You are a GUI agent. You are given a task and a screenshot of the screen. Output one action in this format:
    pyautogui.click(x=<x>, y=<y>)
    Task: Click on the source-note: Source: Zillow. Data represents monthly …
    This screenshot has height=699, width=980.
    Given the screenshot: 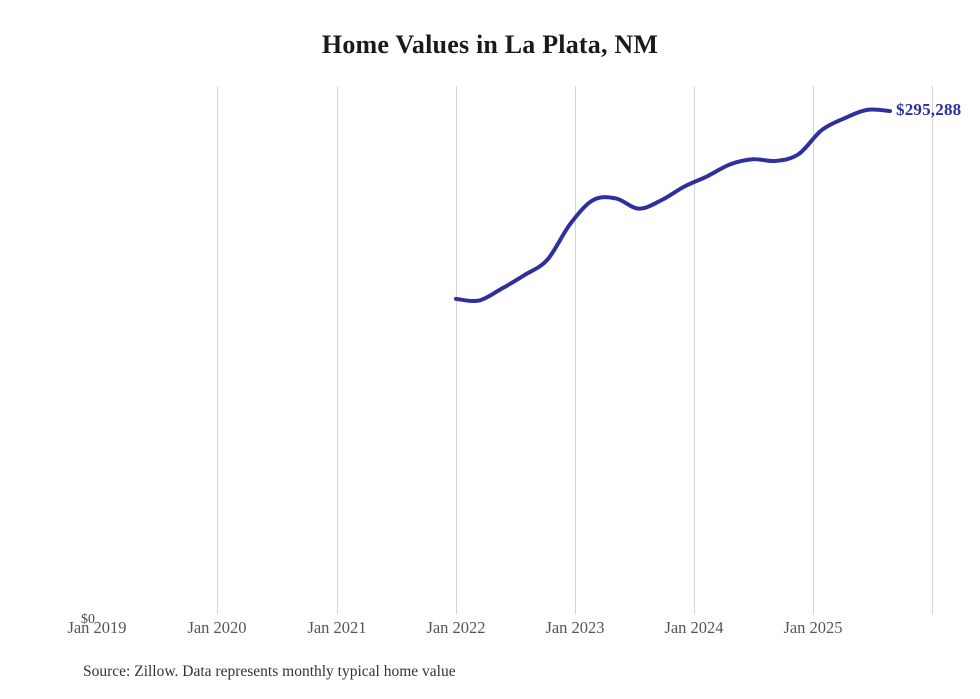 What is the action you would take?
    pyautogui.click(x=269, y=671)
    